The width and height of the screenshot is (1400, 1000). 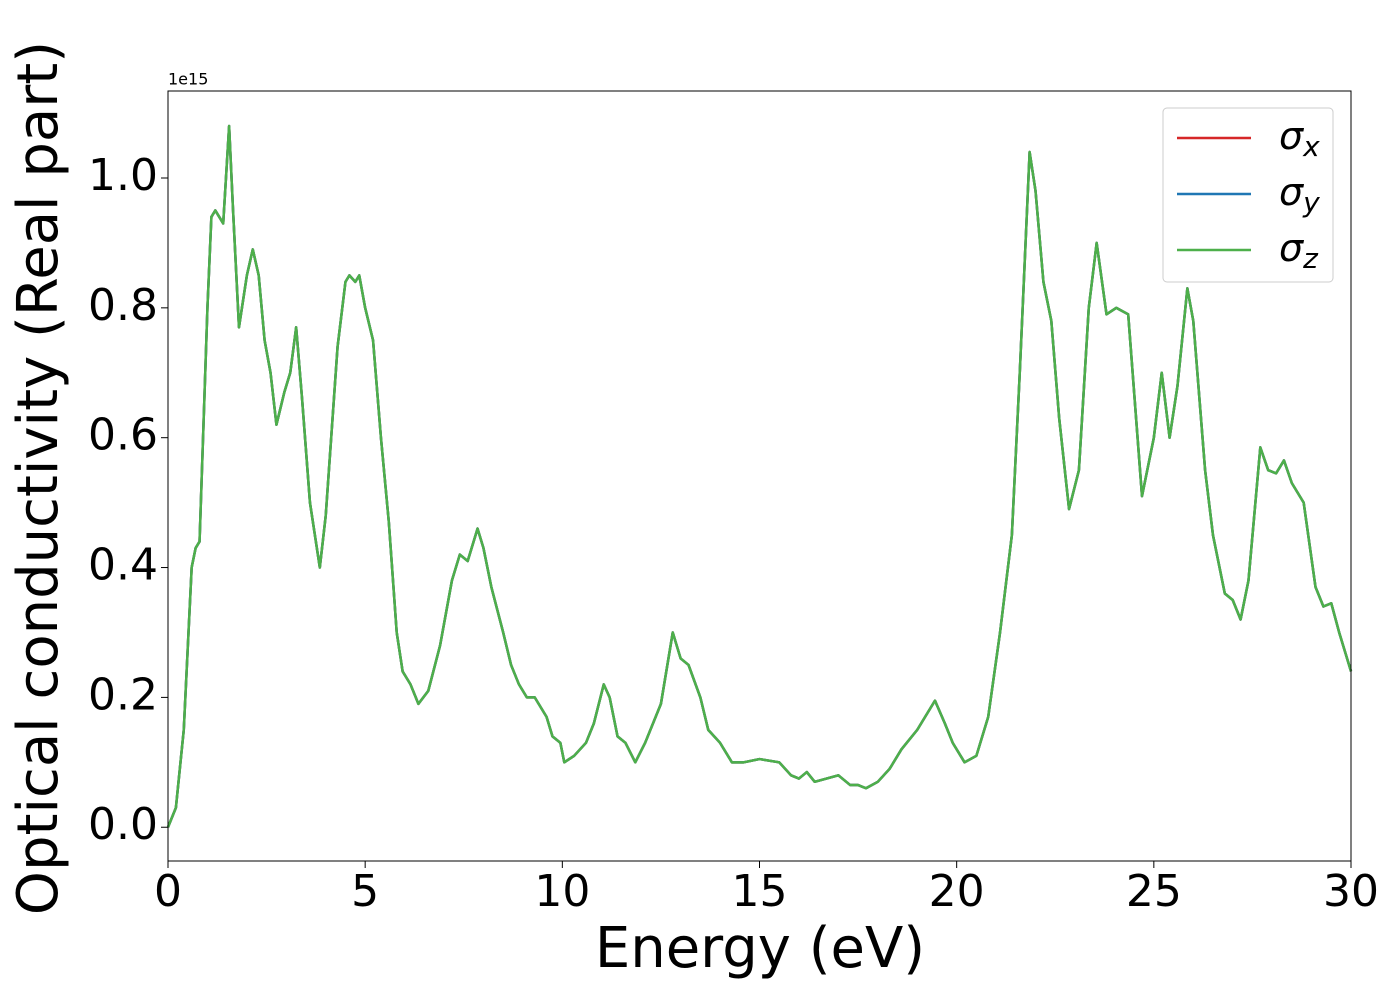 I want to click on x-tick-label: 10, so click(x=562, y=891).